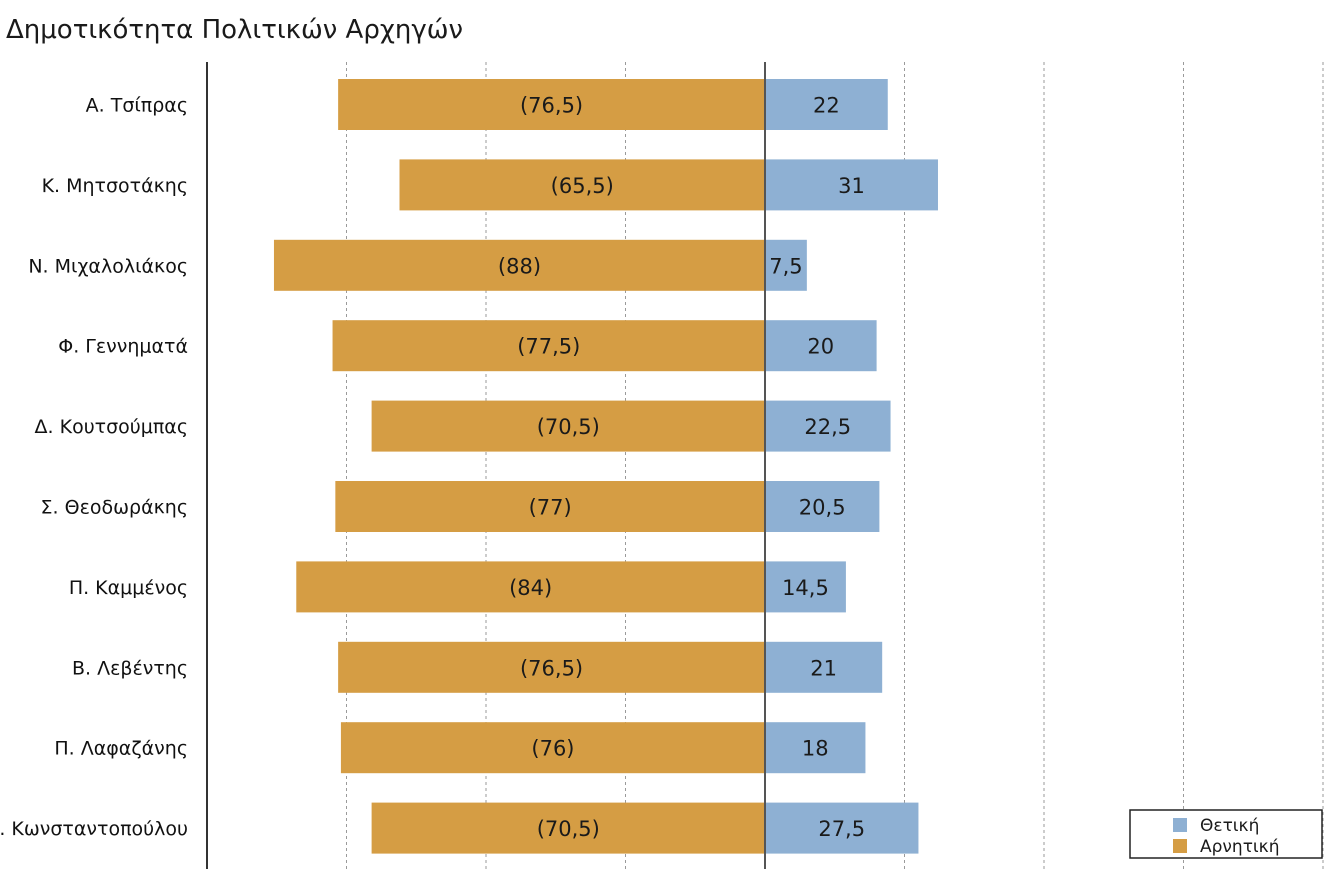  Describe the element at coordinates (114, 508) in the screenshot. I see `category-label: Σ. Θεοδωράκης` at that location.